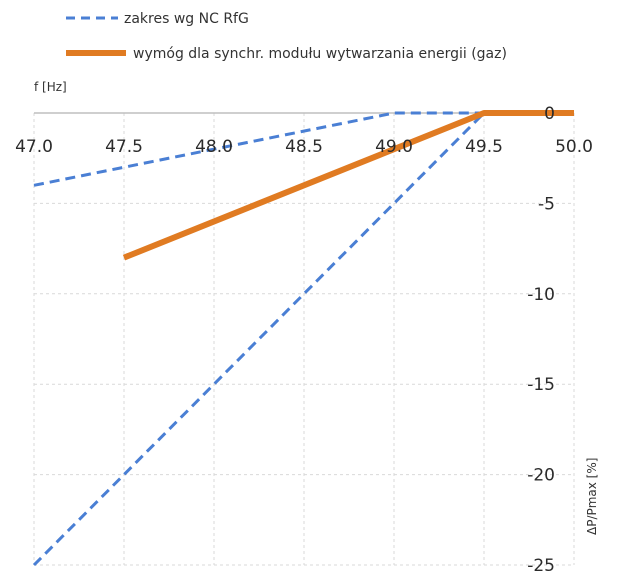 The image size is (639, 576). Describe the element at coordinates (592, 496) in the screenshot. I see `y-axis-title: ΔP/Pmax [%]` at that location.